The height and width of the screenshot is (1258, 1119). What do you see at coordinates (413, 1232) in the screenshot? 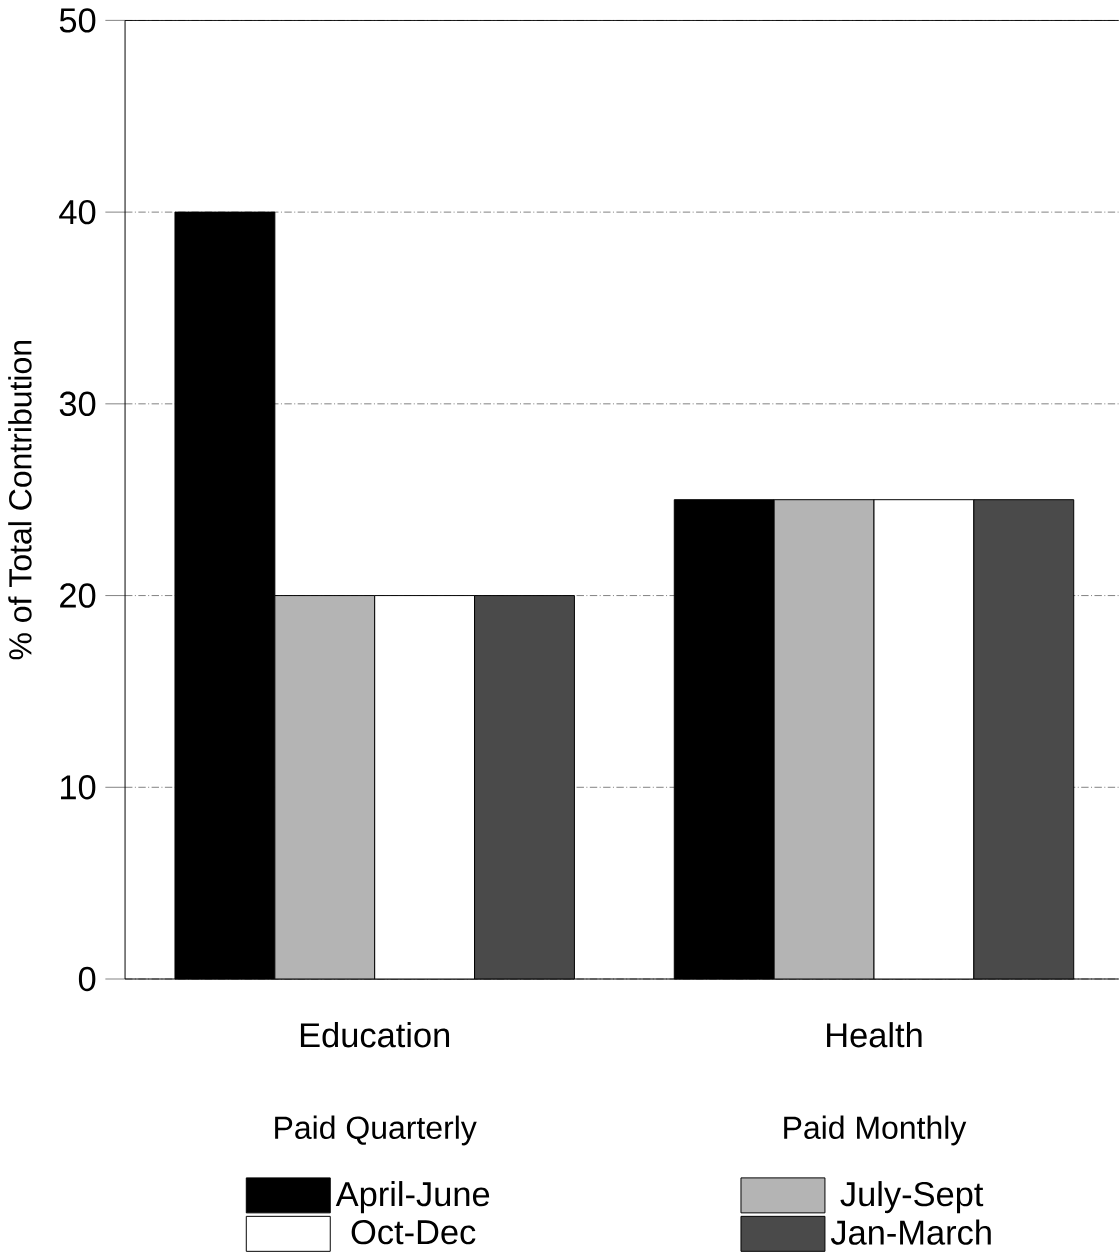
I see `legend-label: Oct-Dec` at bounding box center [413, 1232].